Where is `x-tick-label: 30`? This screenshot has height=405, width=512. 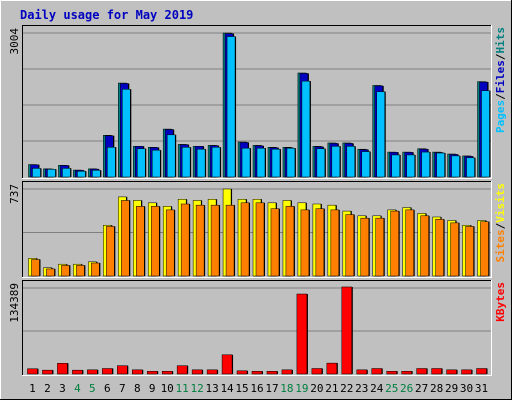 x-tick-label: 30 is located at coordinates (466, 388).